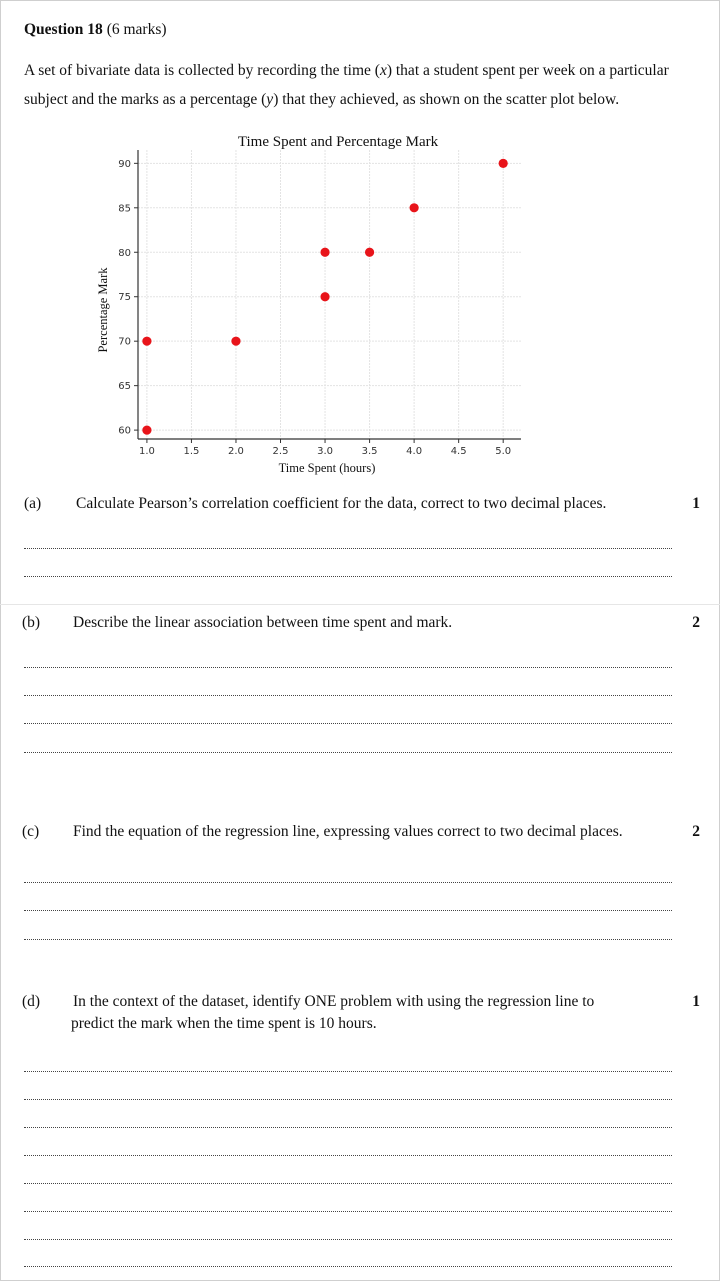 This screenshot has height=1281, width=720. I want to click on x-tick-labels: 1.0 1.5 2.0 2.5 3.0 3.5 4.0 4.5 5.0, so click(325, 451).